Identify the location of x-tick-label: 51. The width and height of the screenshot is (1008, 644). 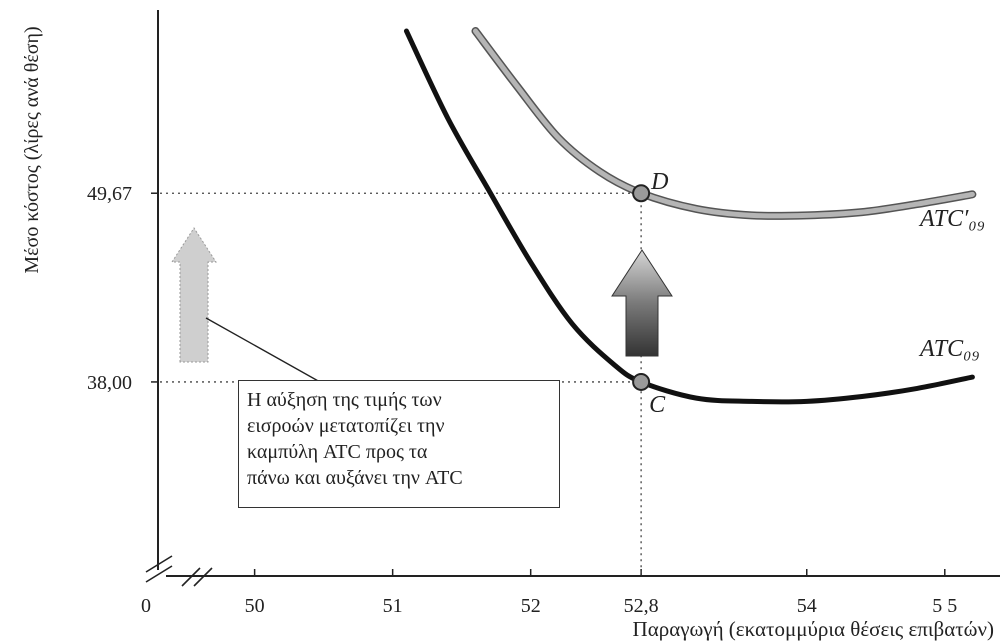
(393, 606).